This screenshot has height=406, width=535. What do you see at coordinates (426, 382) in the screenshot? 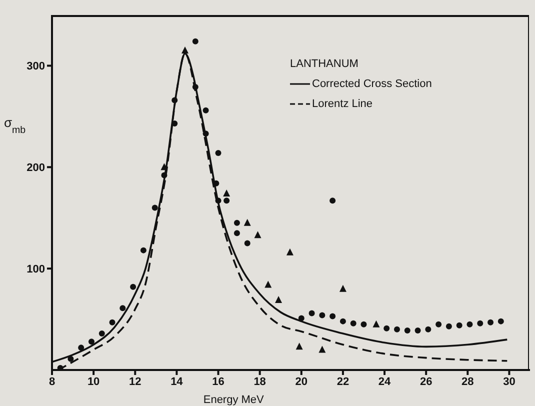
I see `x-tick-label: 26` at bounding box center [426, 382].